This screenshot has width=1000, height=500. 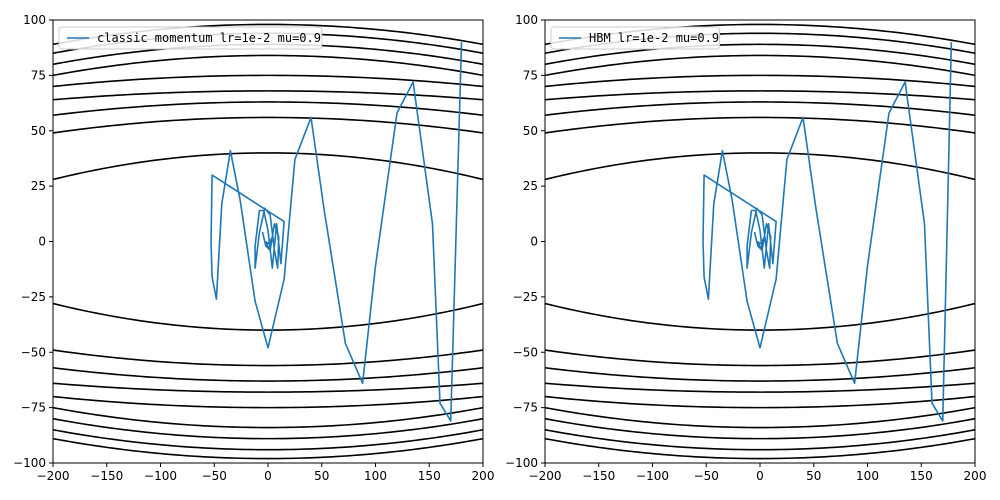 What do you see at coordinates (654, 38) in the screenshot?
I see `legend-label: HBM lr=1e-2 mu=0.9` at bounding box center [654, 38].